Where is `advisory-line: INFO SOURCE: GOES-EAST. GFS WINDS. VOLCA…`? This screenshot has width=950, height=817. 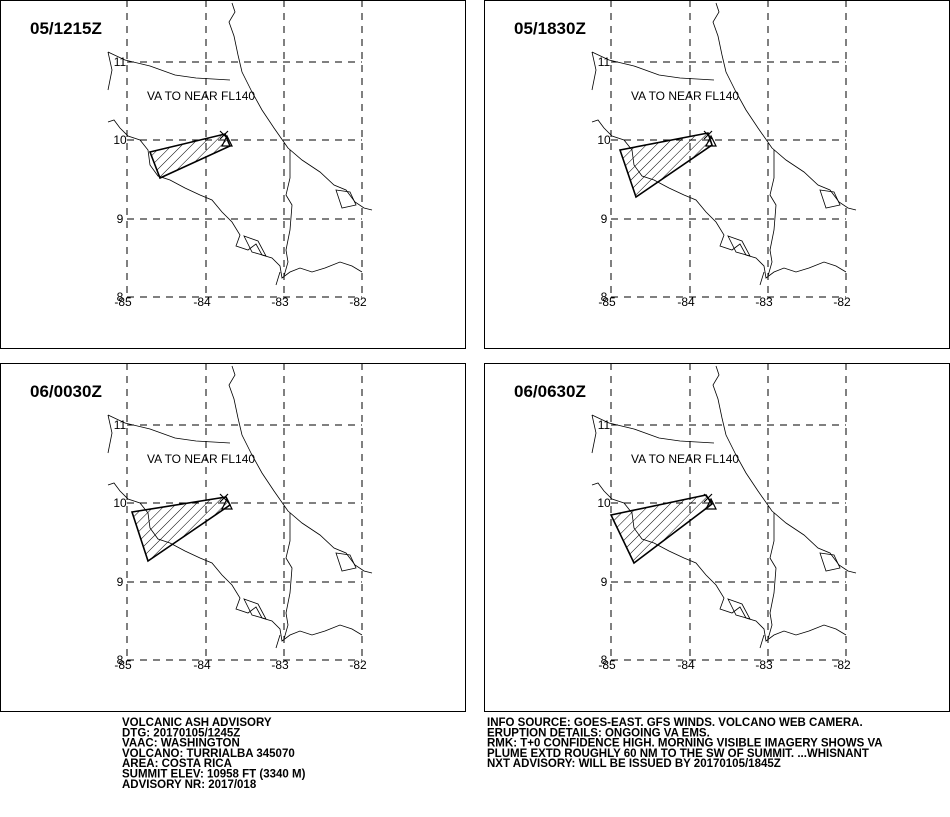
advisory-line: INFO SOURCE: GOES-EAST. GFS WINDS. VOLCA… is located at coordinates (675, 723).